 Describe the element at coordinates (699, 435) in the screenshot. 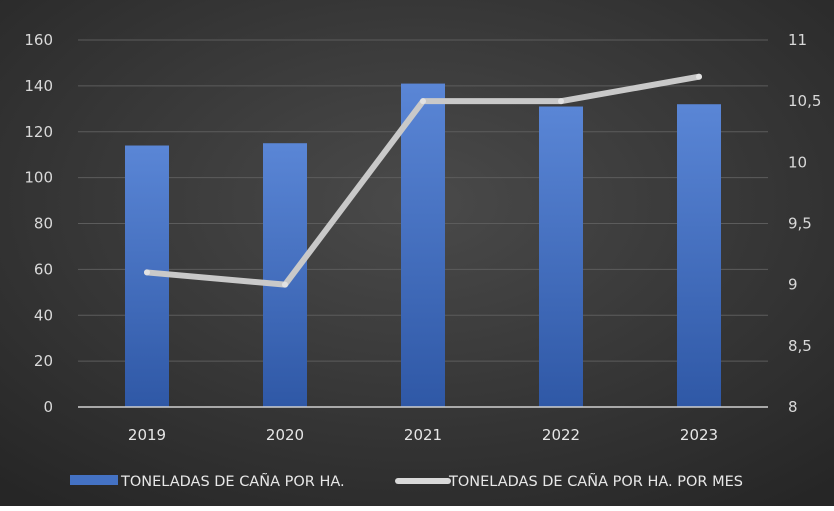

I see `x-tick-label: 2023` at that location.